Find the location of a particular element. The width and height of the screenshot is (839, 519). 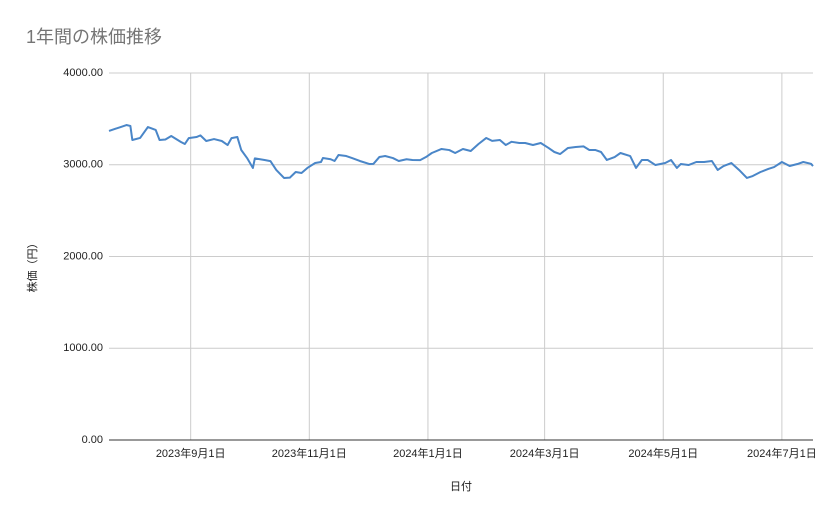

series-line is located at coordinates (461, 151).